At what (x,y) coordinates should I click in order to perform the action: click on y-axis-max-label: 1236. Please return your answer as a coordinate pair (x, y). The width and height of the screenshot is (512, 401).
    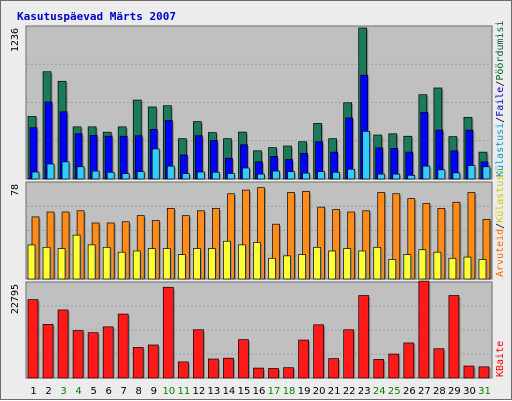
    Looking at the image, I should click on (15, 40).